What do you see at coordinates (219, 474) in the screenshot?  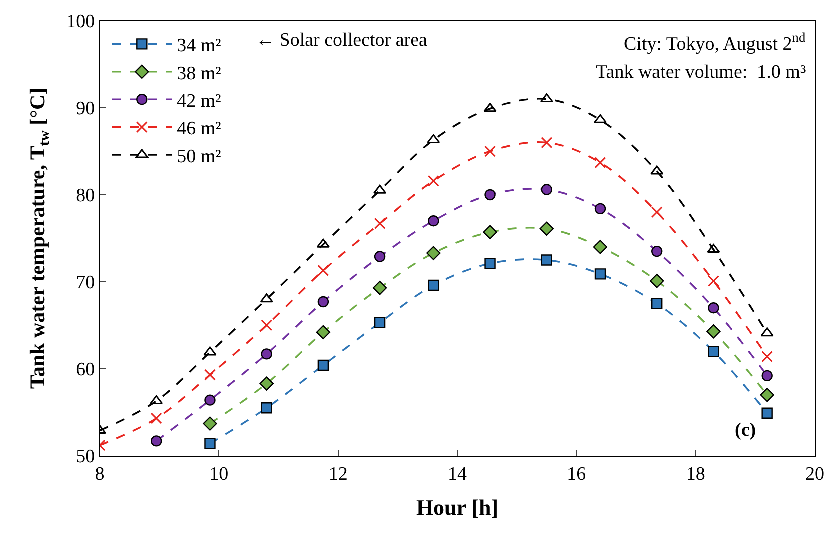 I see `x-tick-label: 10` at bounding box center [219, 474].